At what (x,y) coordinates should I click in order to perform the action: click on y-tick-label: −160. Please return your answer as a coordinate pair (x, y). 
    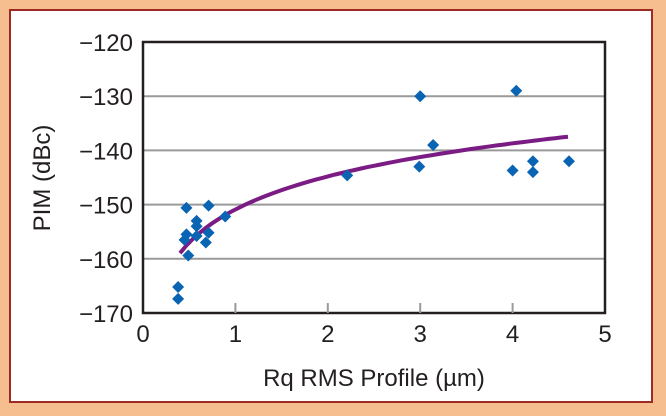
    Looking at the image, I should click on (106, 260).